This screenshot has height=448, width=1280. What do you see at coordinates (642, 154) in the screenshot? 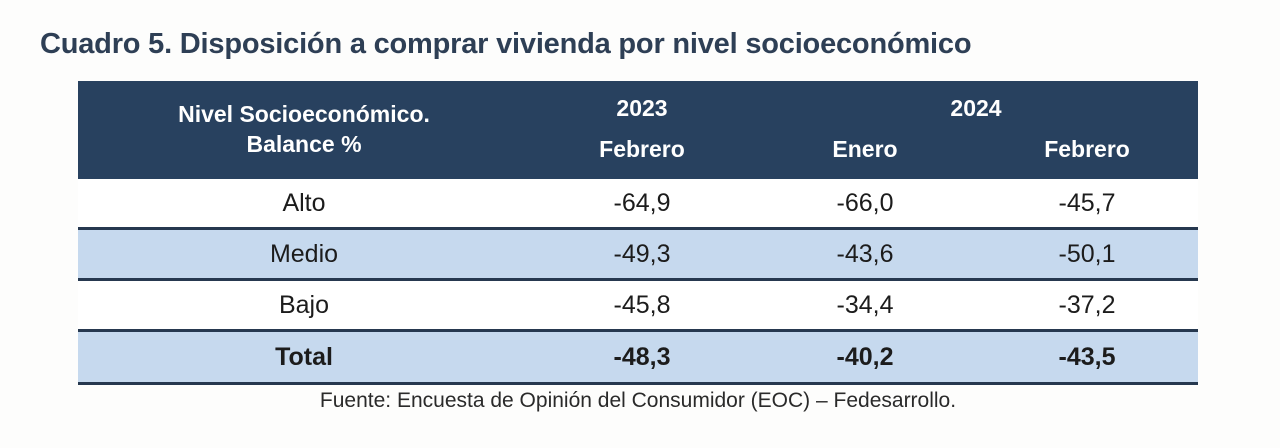
I see `column-header-feb-2023: Febrero` at bounding box center [642, 154].